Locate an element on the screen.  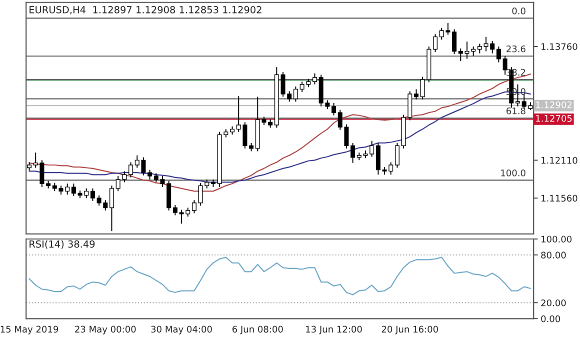
annotation: 100.0 is located at coordinates (513, 173).